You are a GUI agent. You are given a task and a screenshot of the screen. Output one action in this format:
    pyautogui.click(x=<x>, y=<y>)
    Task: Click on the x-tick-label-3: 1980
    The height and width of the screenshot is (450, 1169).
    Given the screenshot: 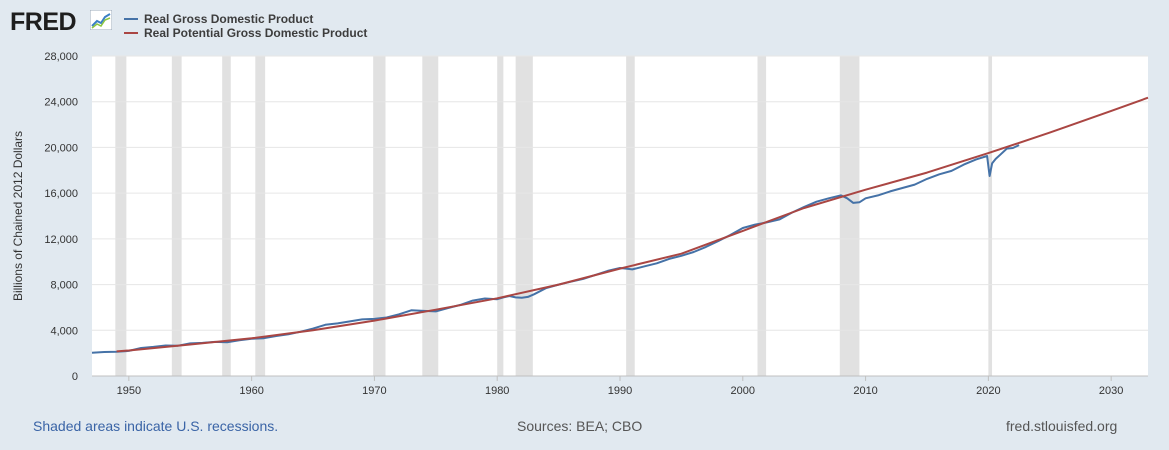 What is the action you would take?
    pyautogui.click(x=497, y=391)
    